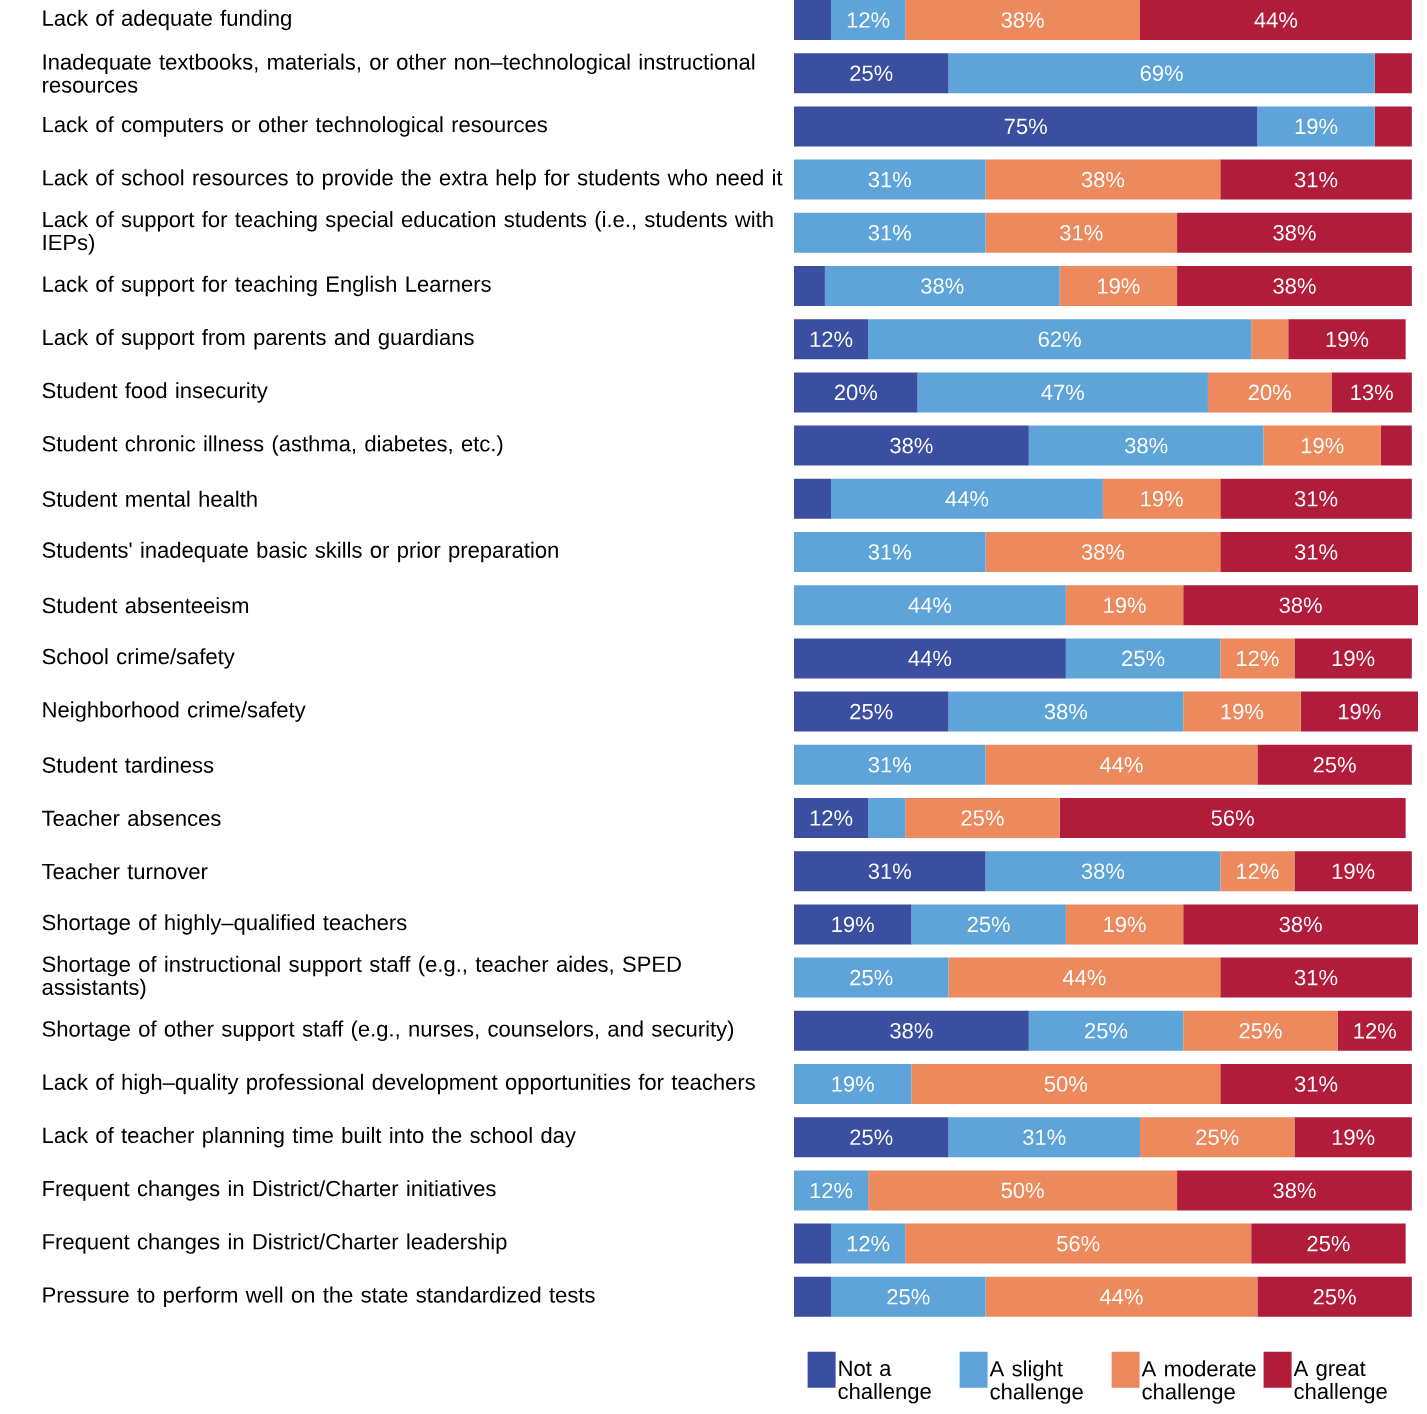  I want to click on y-tick-label: School crime/safety, so click(138, 658).